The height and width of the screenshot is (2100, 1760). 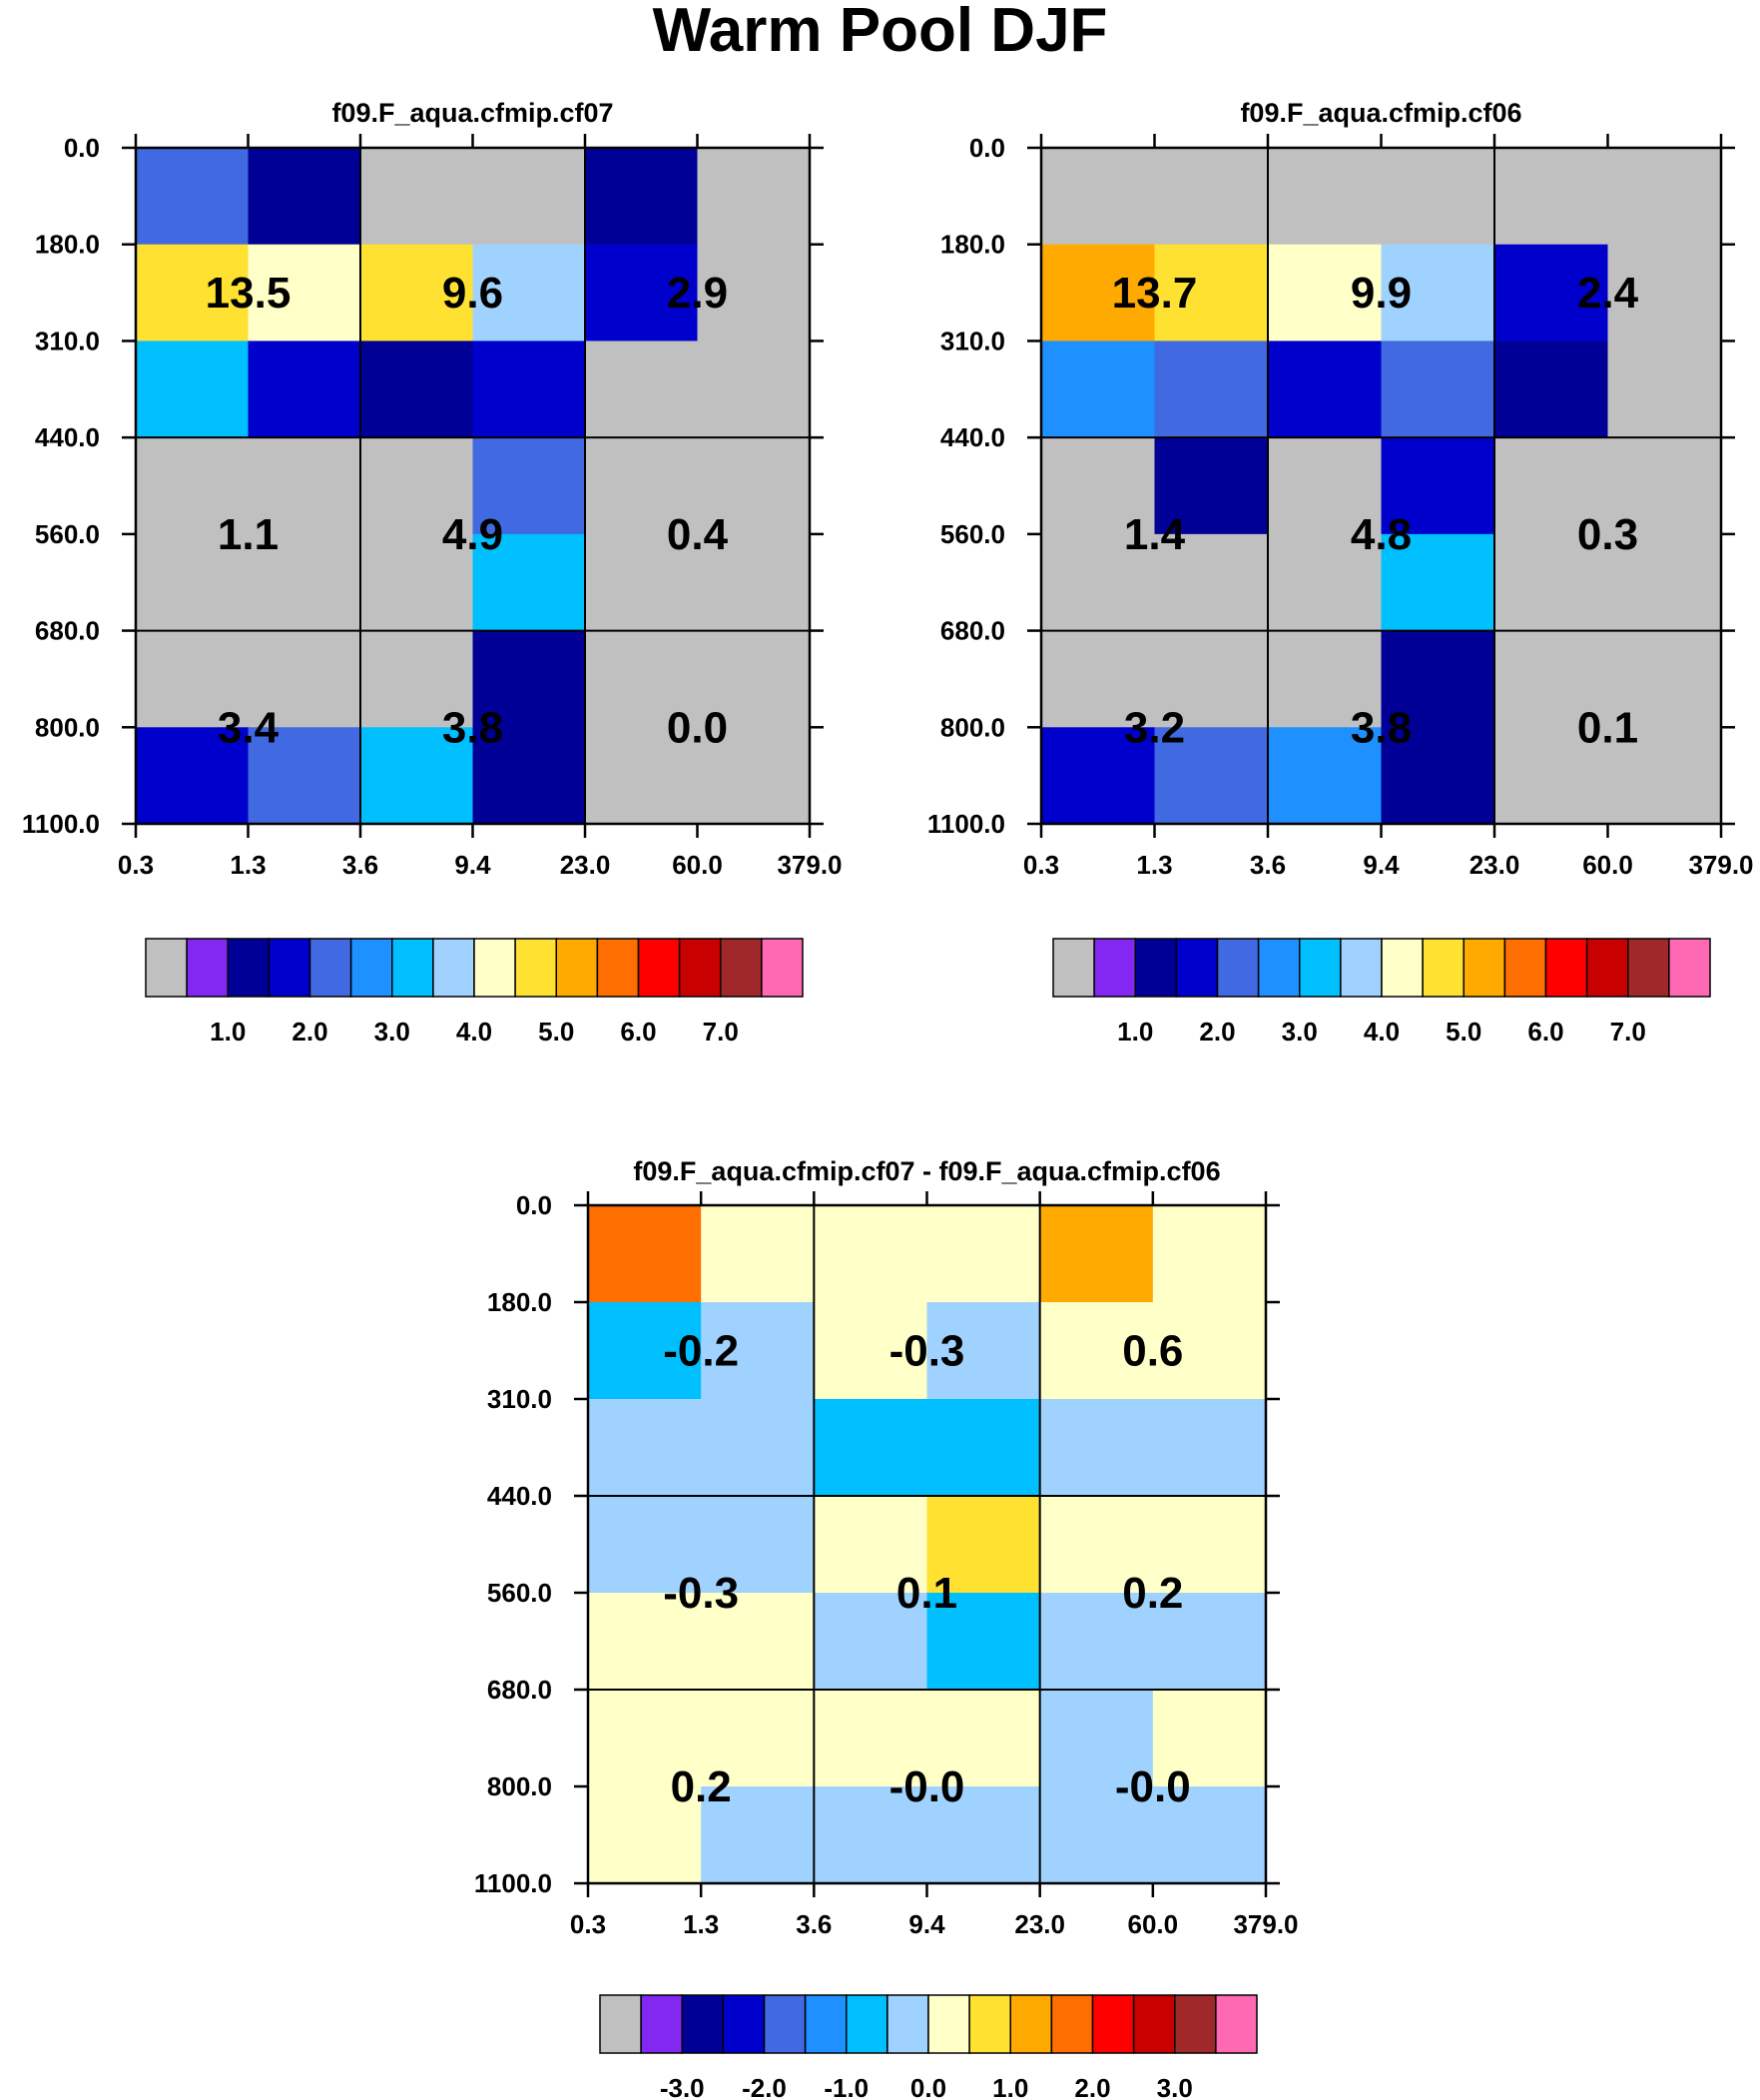 I want to click on block-value-label: 0.3, so click(x=1607, y=534).